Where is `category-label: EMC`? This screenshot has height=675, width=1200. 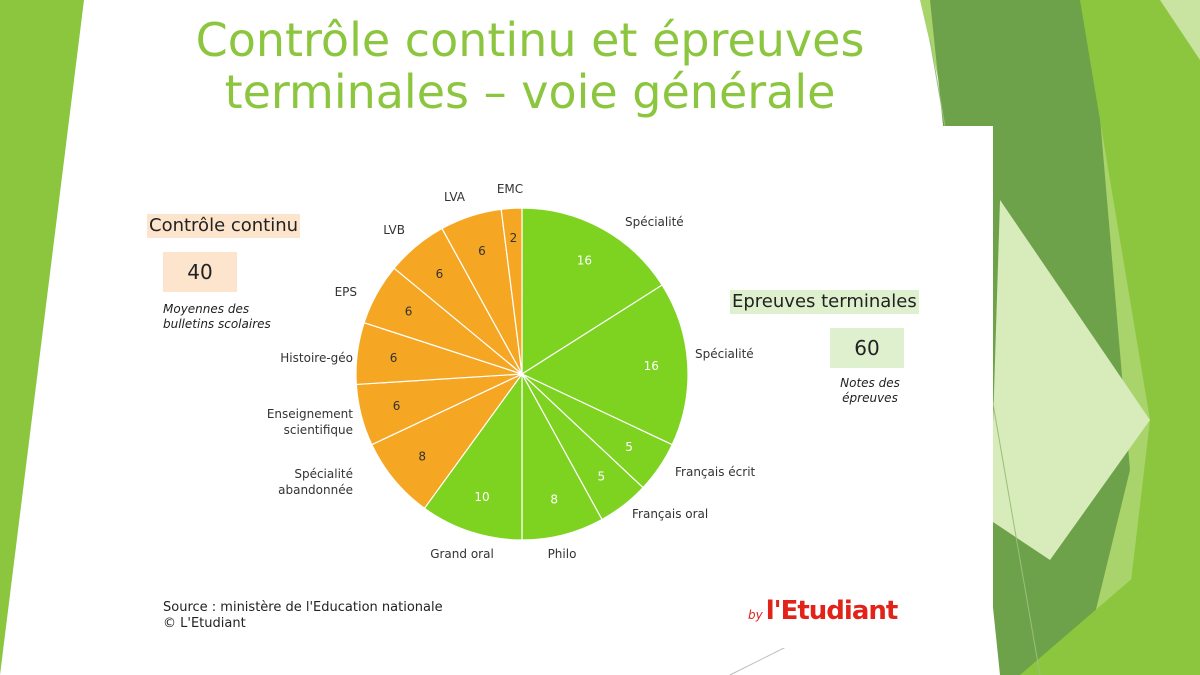 category-label: EMC is located at coordinates (510, 189).